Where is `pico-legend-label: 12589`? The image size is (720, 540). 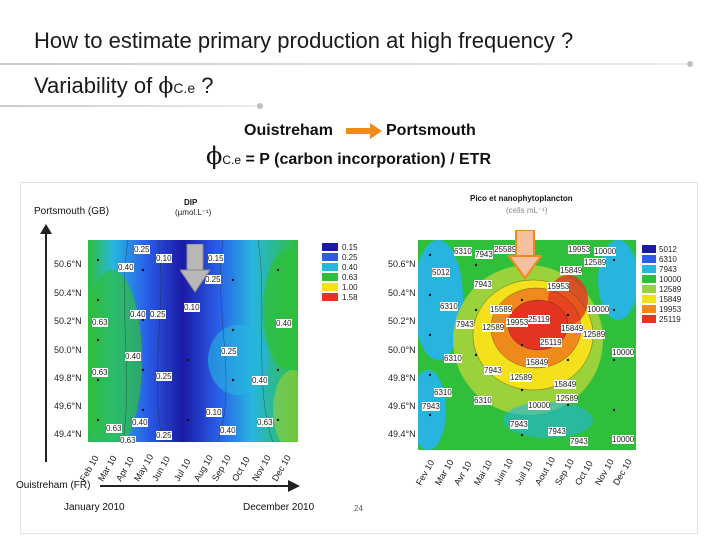
pico-legend-label: 12589 is located at coordinates (670, 289).